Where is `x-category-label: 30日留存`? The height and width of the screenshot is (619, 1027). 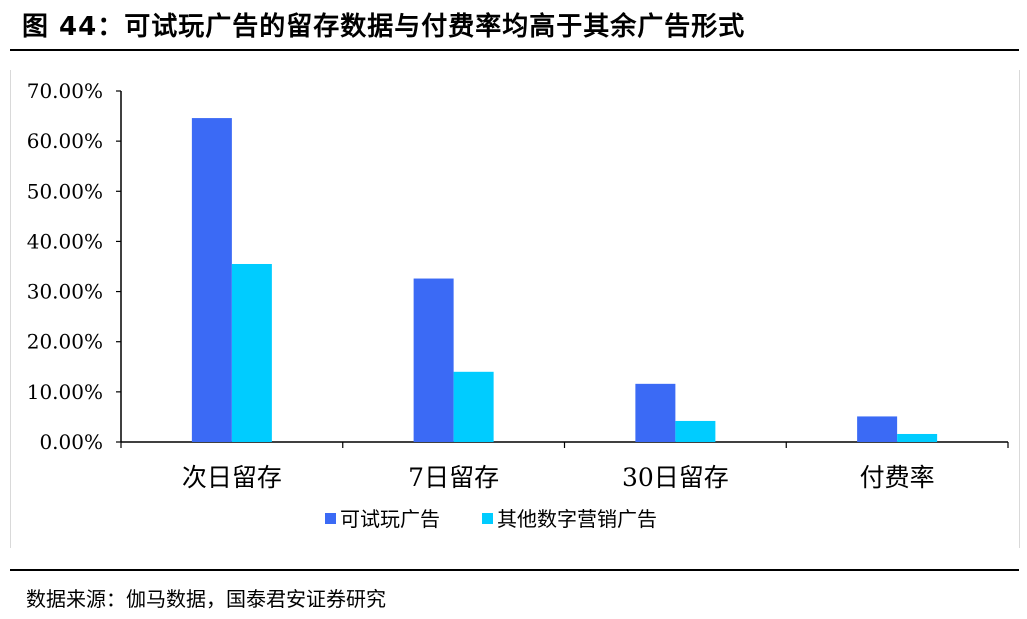
x-category-label: 30日留存 is located at coordinates (675, 477).